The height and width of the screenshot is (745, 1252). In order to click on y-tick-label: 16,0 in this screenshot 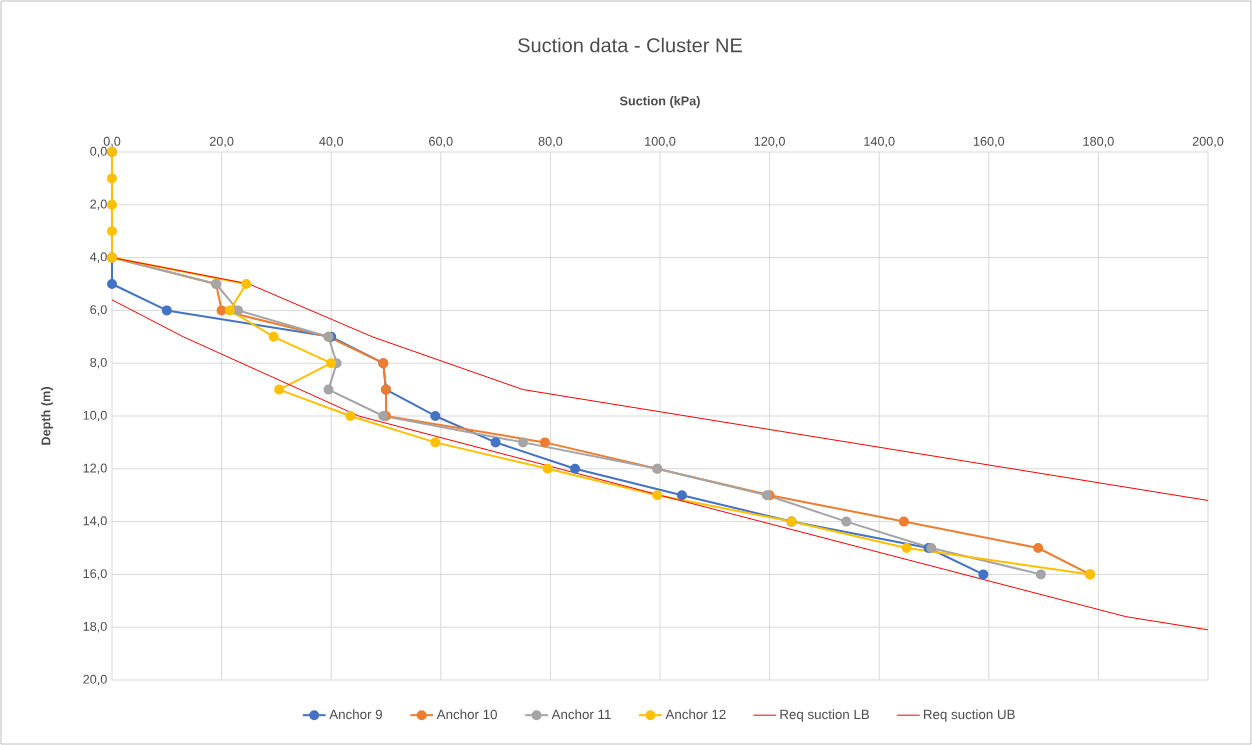, I will do `click(95, 574)`.